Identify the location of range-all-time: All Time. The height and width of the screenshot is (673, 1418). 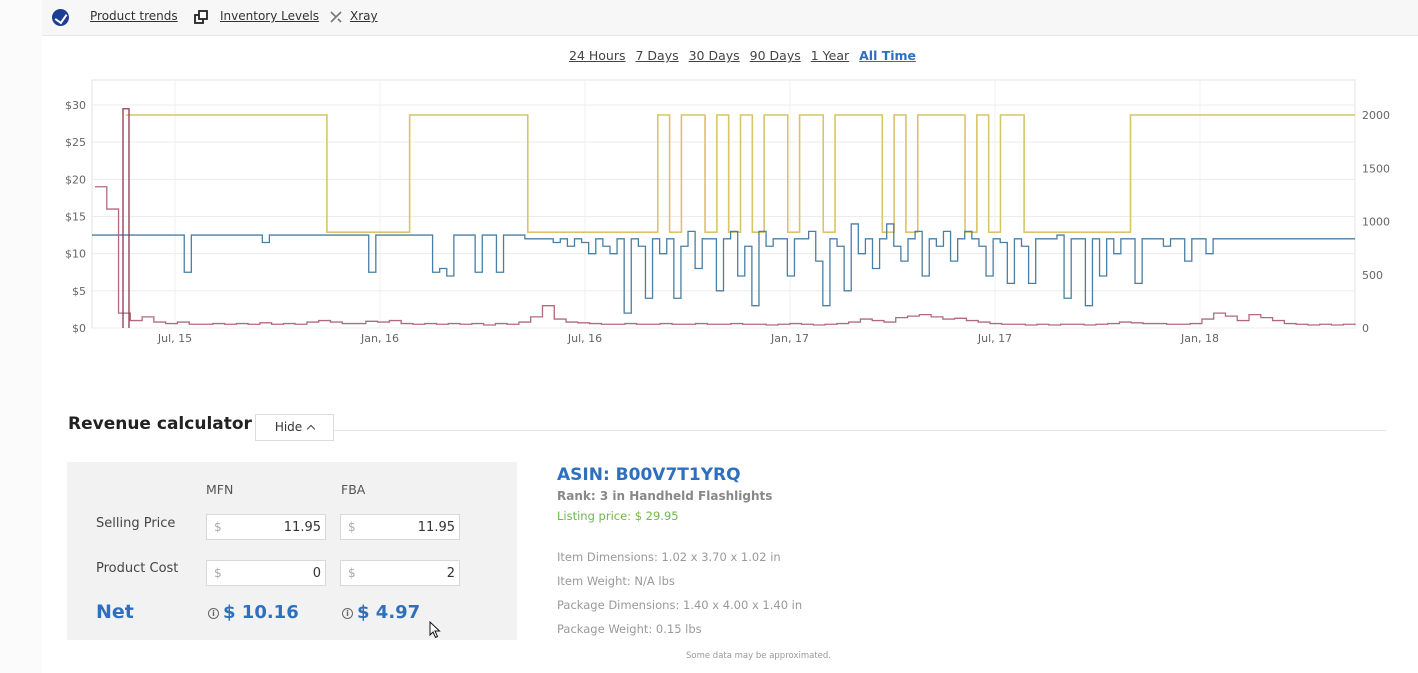
(888, 55).